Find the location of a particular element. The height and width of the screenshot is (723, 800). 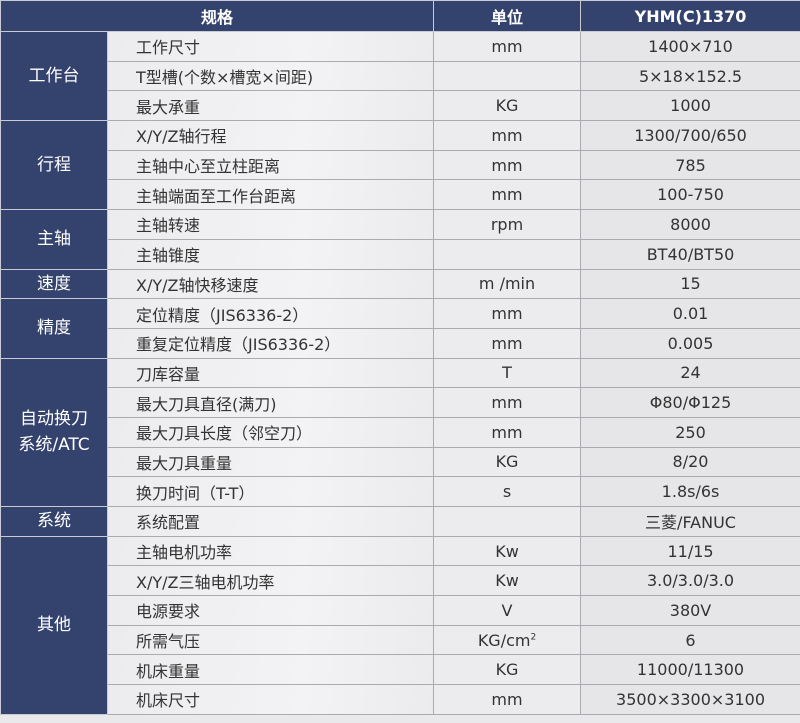

table-row: 最大承重 KG 1000 is located at coordinates (400, 106).